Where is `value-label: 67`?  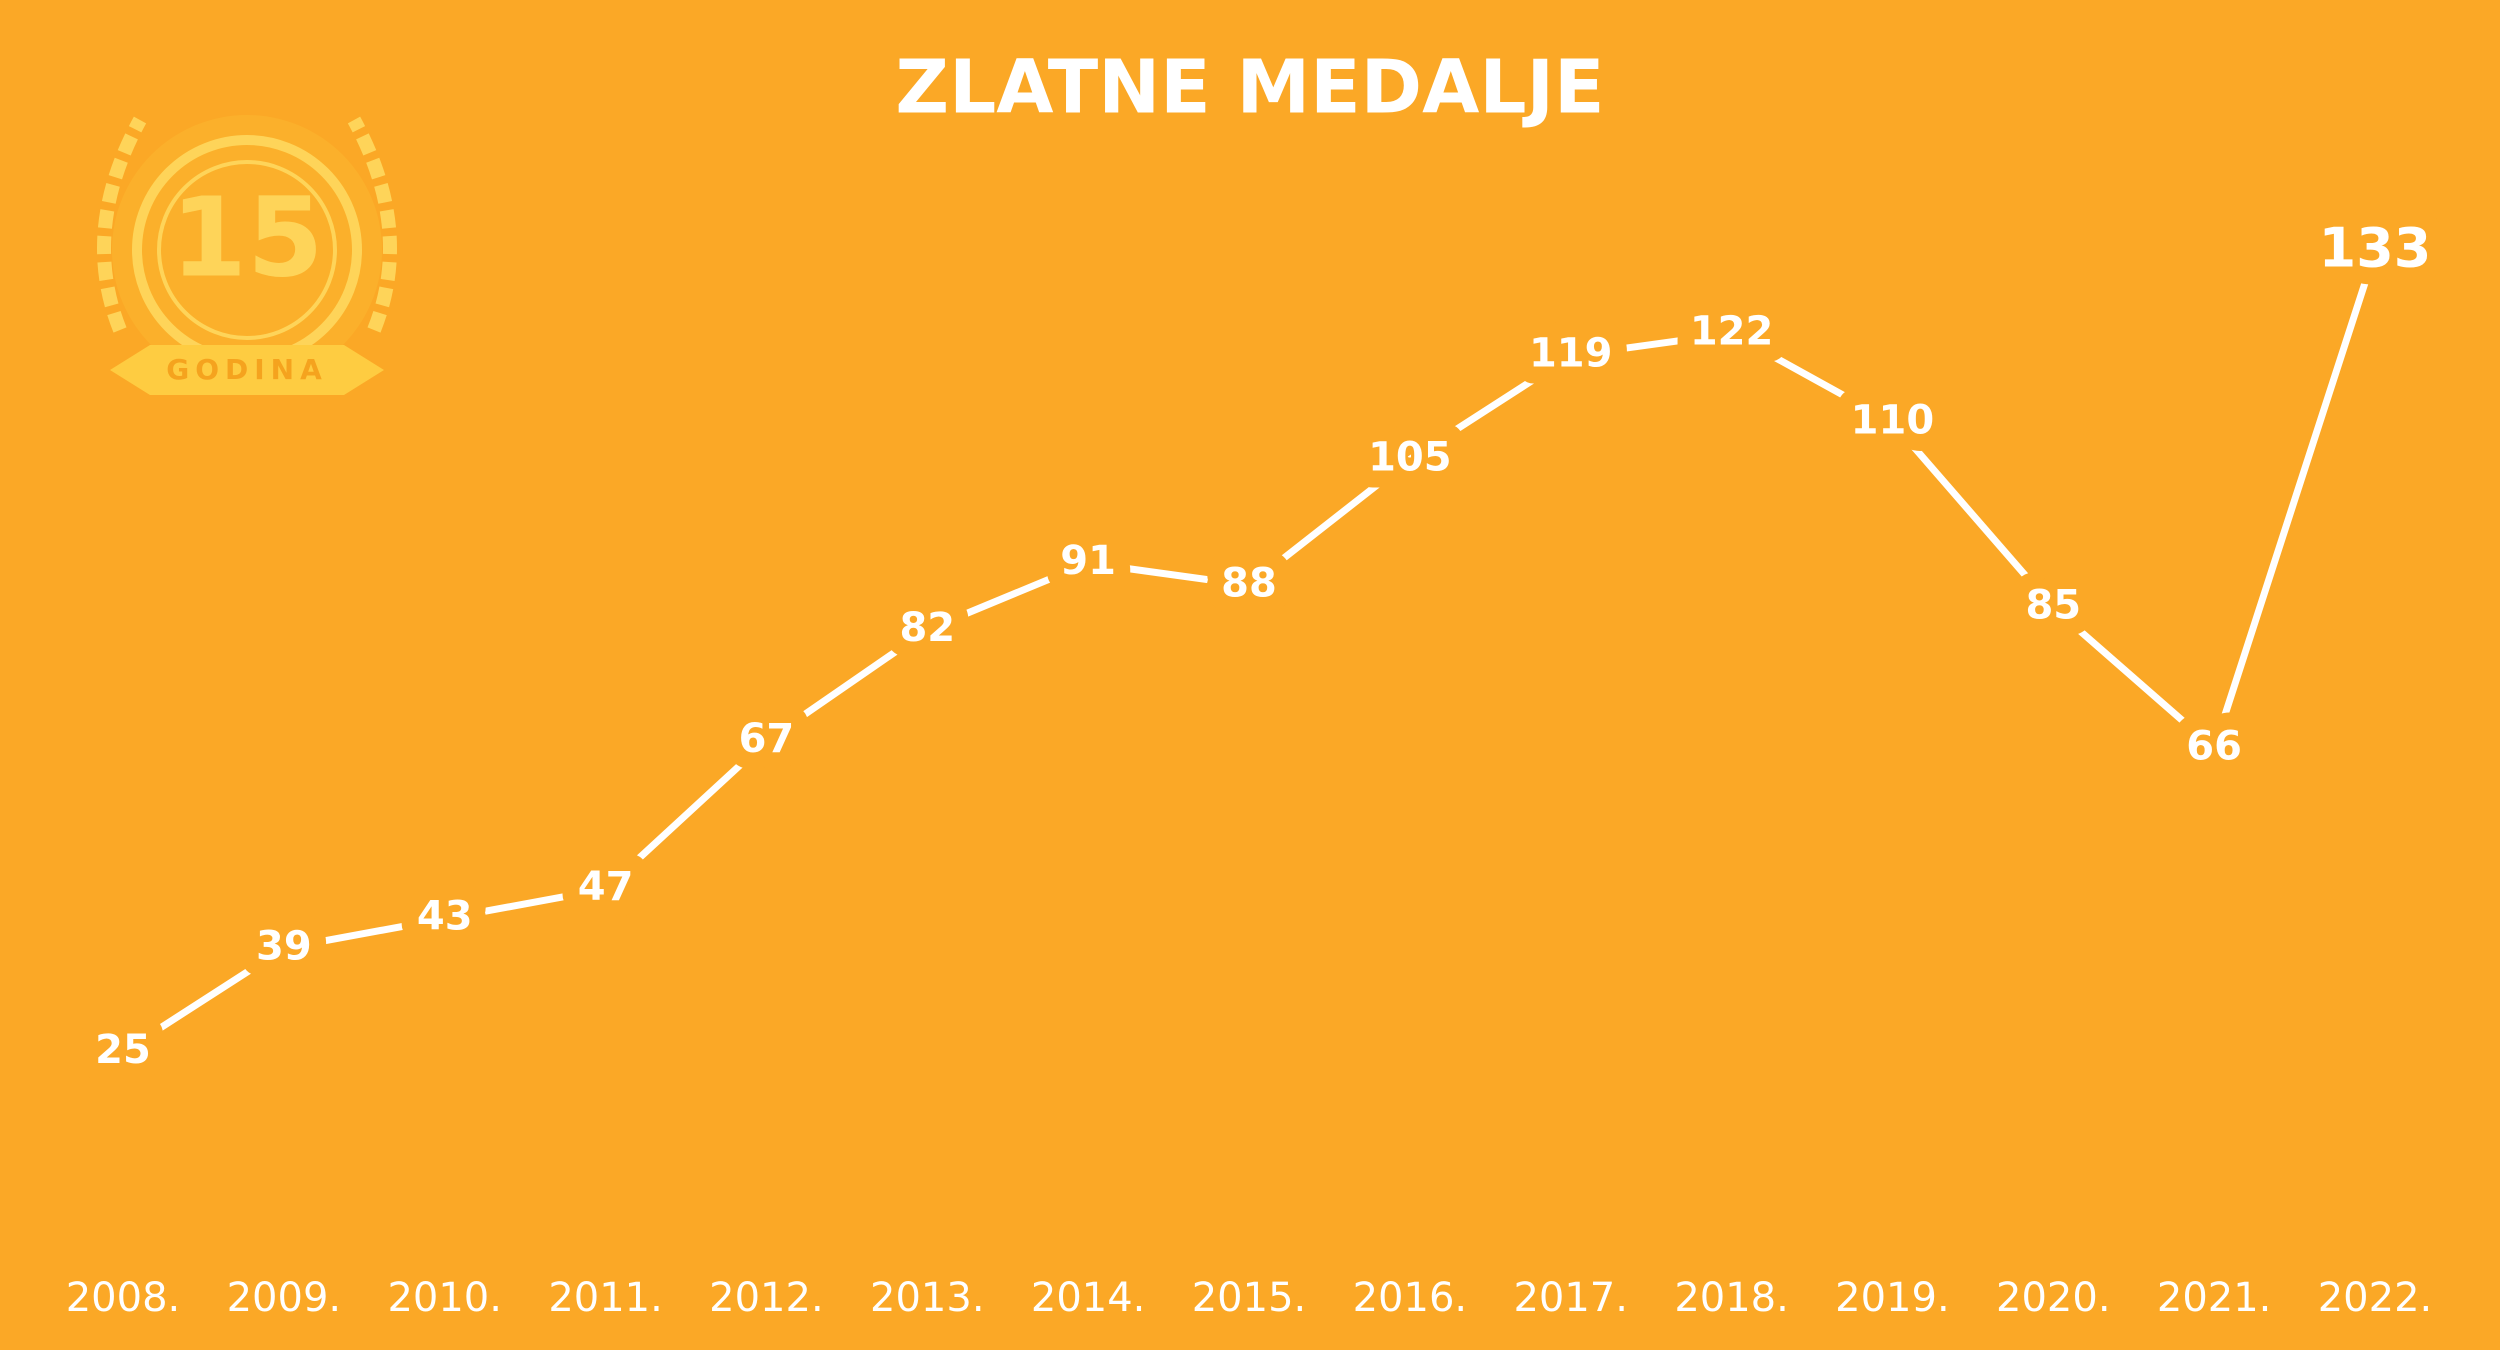 value-label: 67 is located at coordinates (767, 739).